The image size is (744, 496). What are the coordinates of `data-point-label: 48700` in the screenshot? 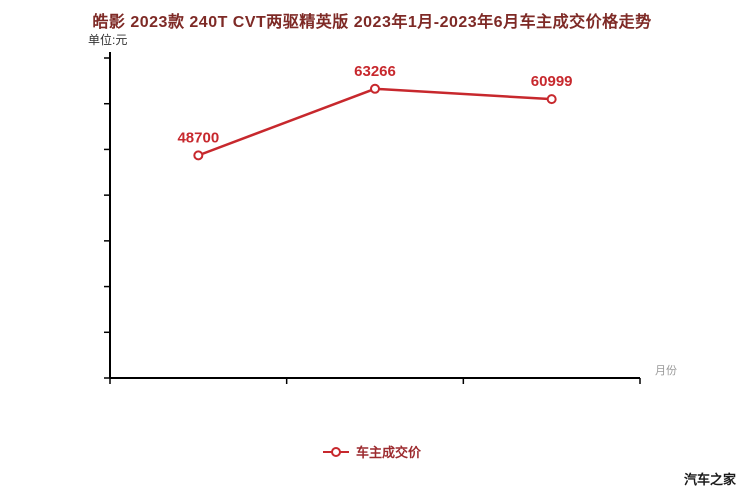 It's located at (198, 137).